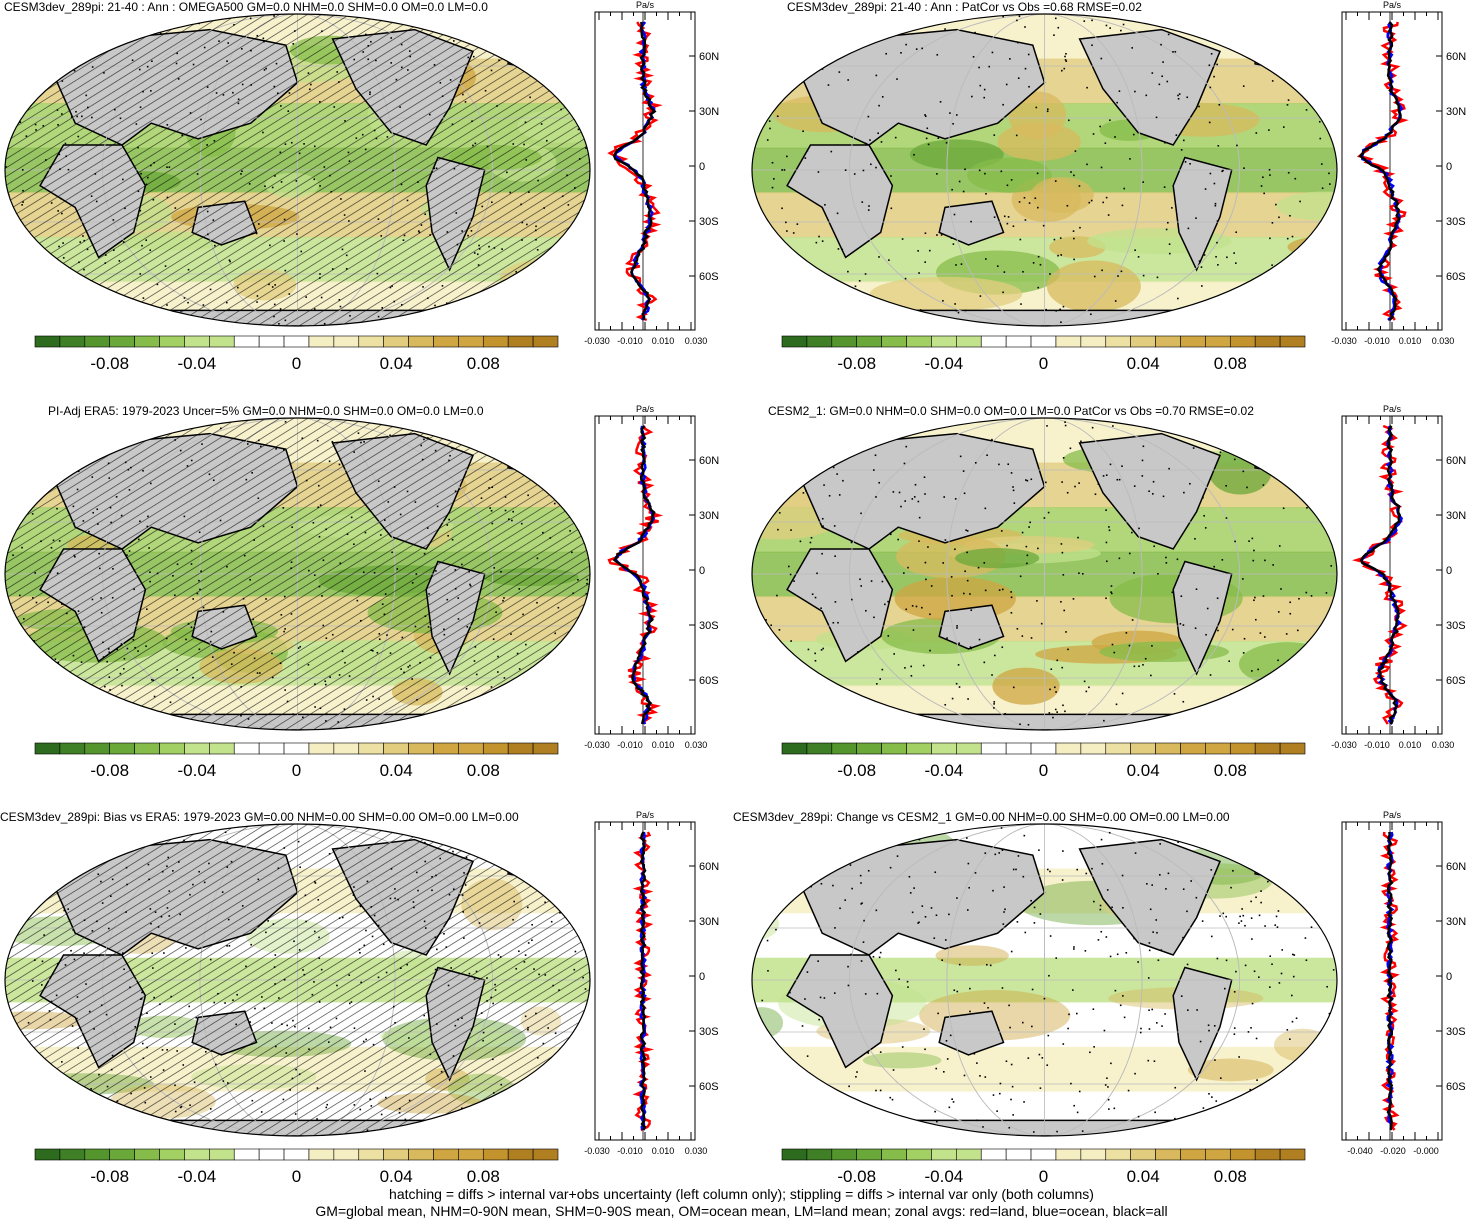  I want to click on zonal-tick-label: -0.030, so click(597, 1151).